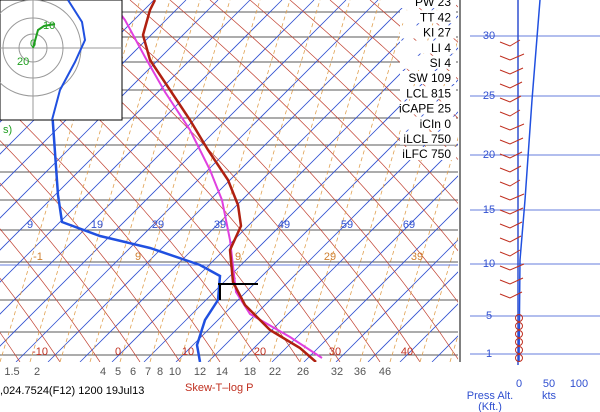 This screenshot has height=412, width=600. I want to click on hodograph-label: 0, so click(33, 44).